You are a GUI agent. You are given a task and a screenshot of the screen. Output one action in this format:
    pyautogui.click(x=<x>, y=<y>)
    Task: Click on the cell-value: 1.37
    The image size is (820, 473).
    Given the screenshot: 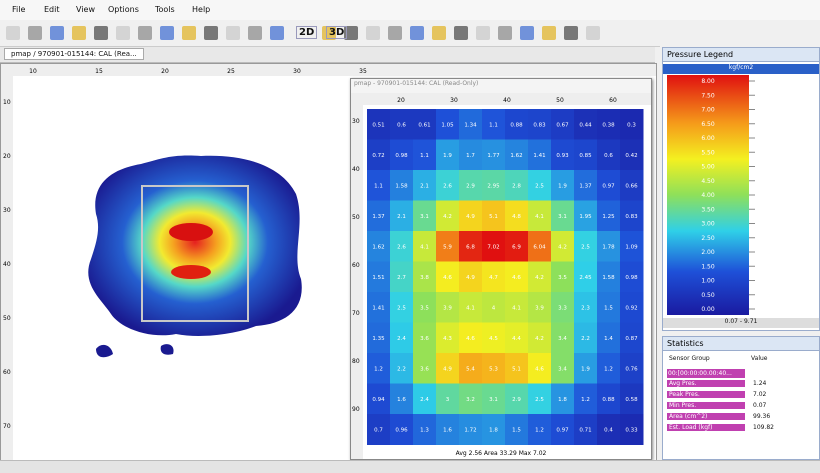 What is the action you would take?
    pyautogui.click(x=378, y=217)
    